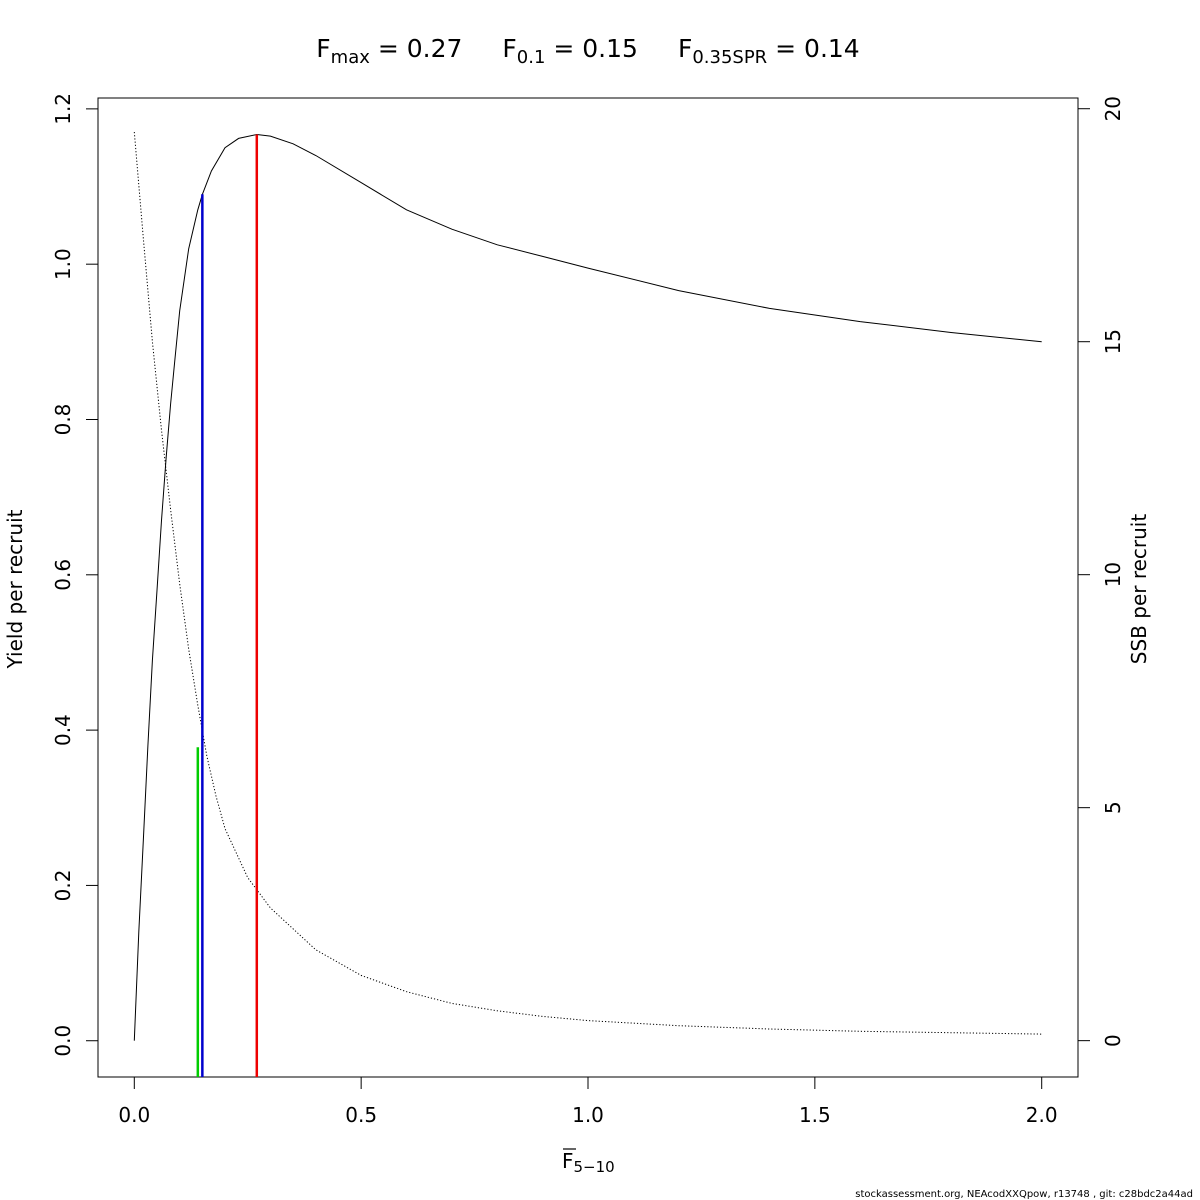  What do you see at coordinates (531, 57) in the screenshot?
I see `title-f01-sub: 0.1` at bounding box center [531, 57].